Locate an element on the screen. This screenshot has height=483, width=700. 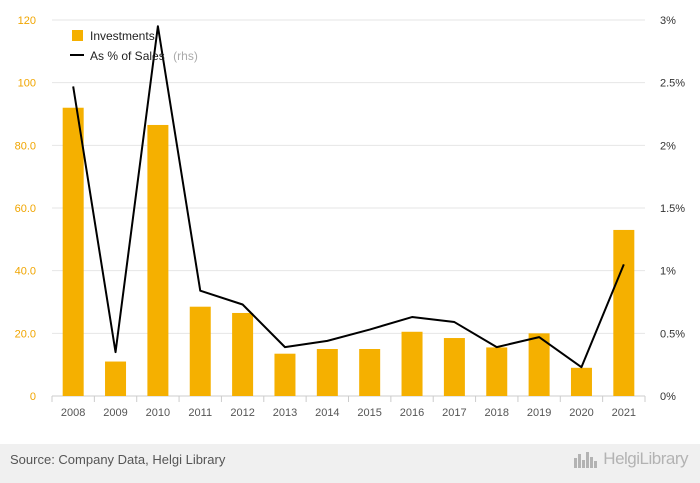
x-tick-label: 2018 is located at coordinates (497, 413).